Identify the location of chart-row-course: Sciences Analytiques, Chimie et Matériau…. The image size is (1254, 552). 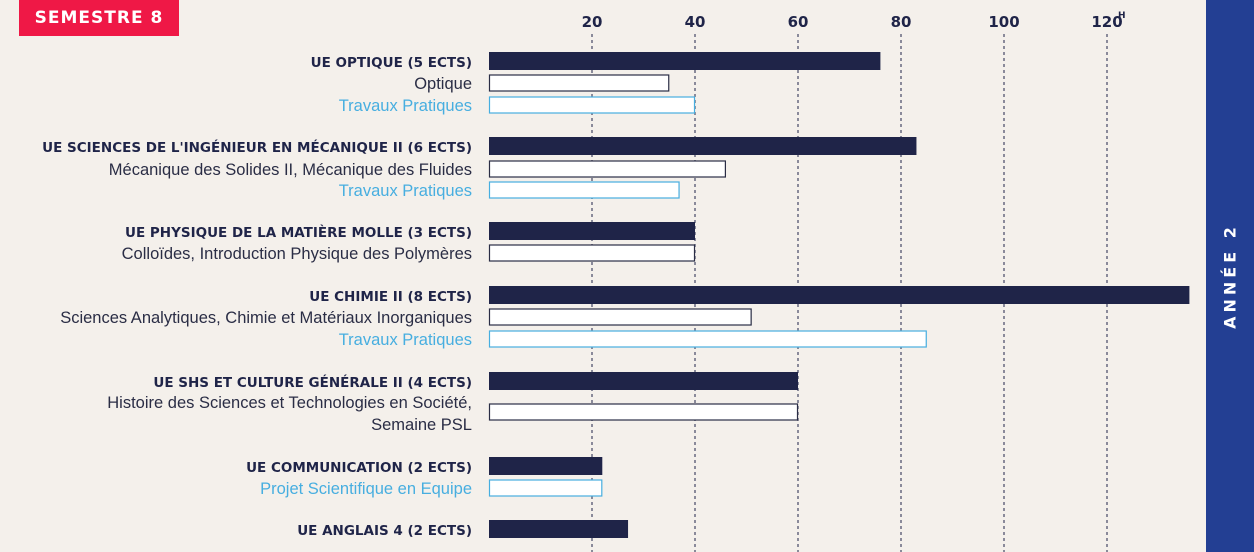
(406, 317).